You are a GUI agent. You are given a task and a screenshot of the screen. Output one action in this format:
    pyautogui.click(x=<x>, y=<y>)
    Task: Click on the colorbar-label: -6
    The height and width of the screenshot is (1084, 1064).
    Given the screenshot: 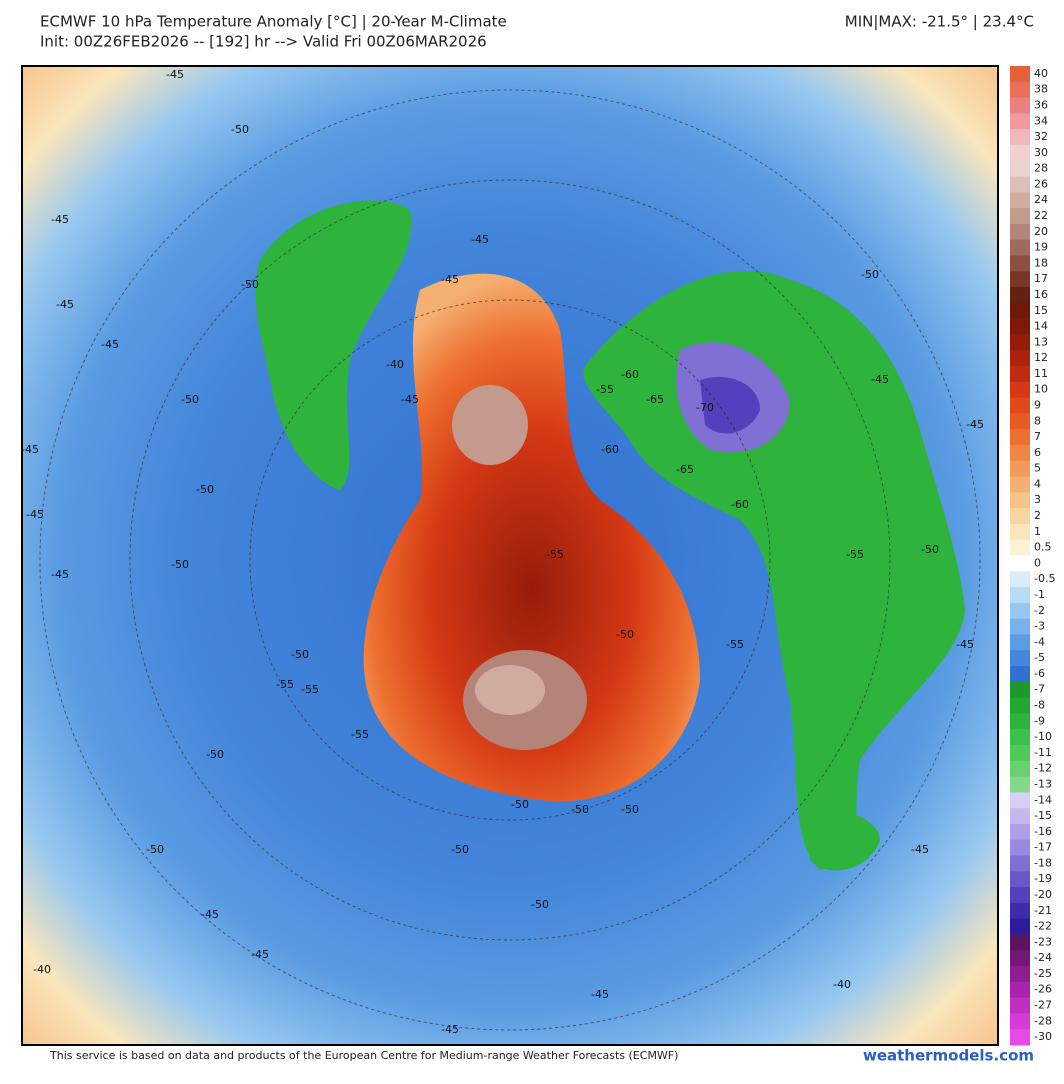 What is the action you would take?
    pyautogui.click(x=1039, y=673)
    